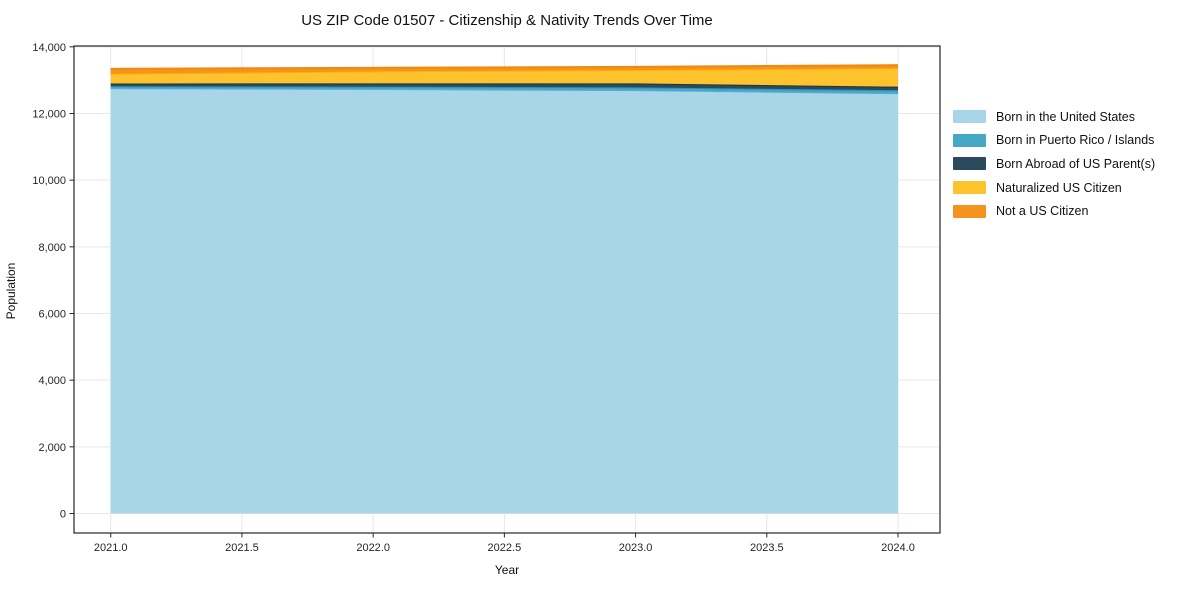 This screenshot has height=590, width=1189. Describe the element at coordinates (898, 548) in the screenshot. I see `x-tick-label: 2024.0` at that location.